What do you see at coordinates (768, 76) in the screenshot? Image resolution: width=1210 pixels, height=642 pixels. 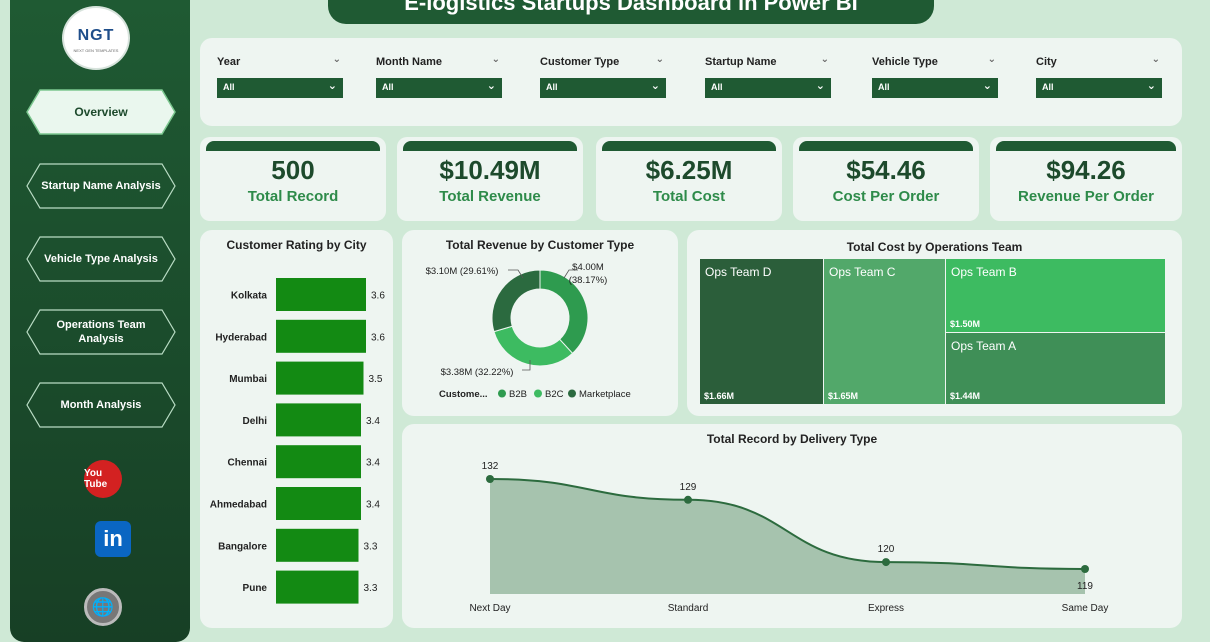 I see `filter-startup-name: Startup Name ⌄ All ⌄` at bounding box center [768, 76].